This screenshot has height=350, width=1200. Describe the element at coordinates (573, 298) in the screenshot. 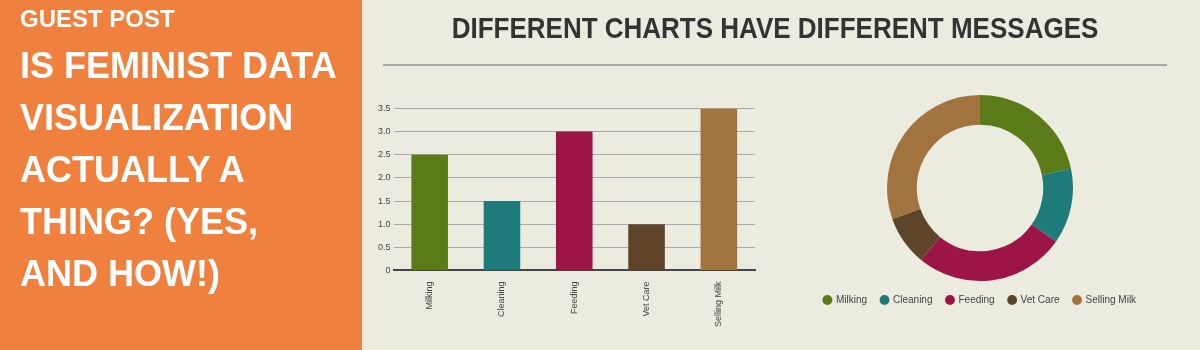

I see `x-tick-label: Feeding` at that location.